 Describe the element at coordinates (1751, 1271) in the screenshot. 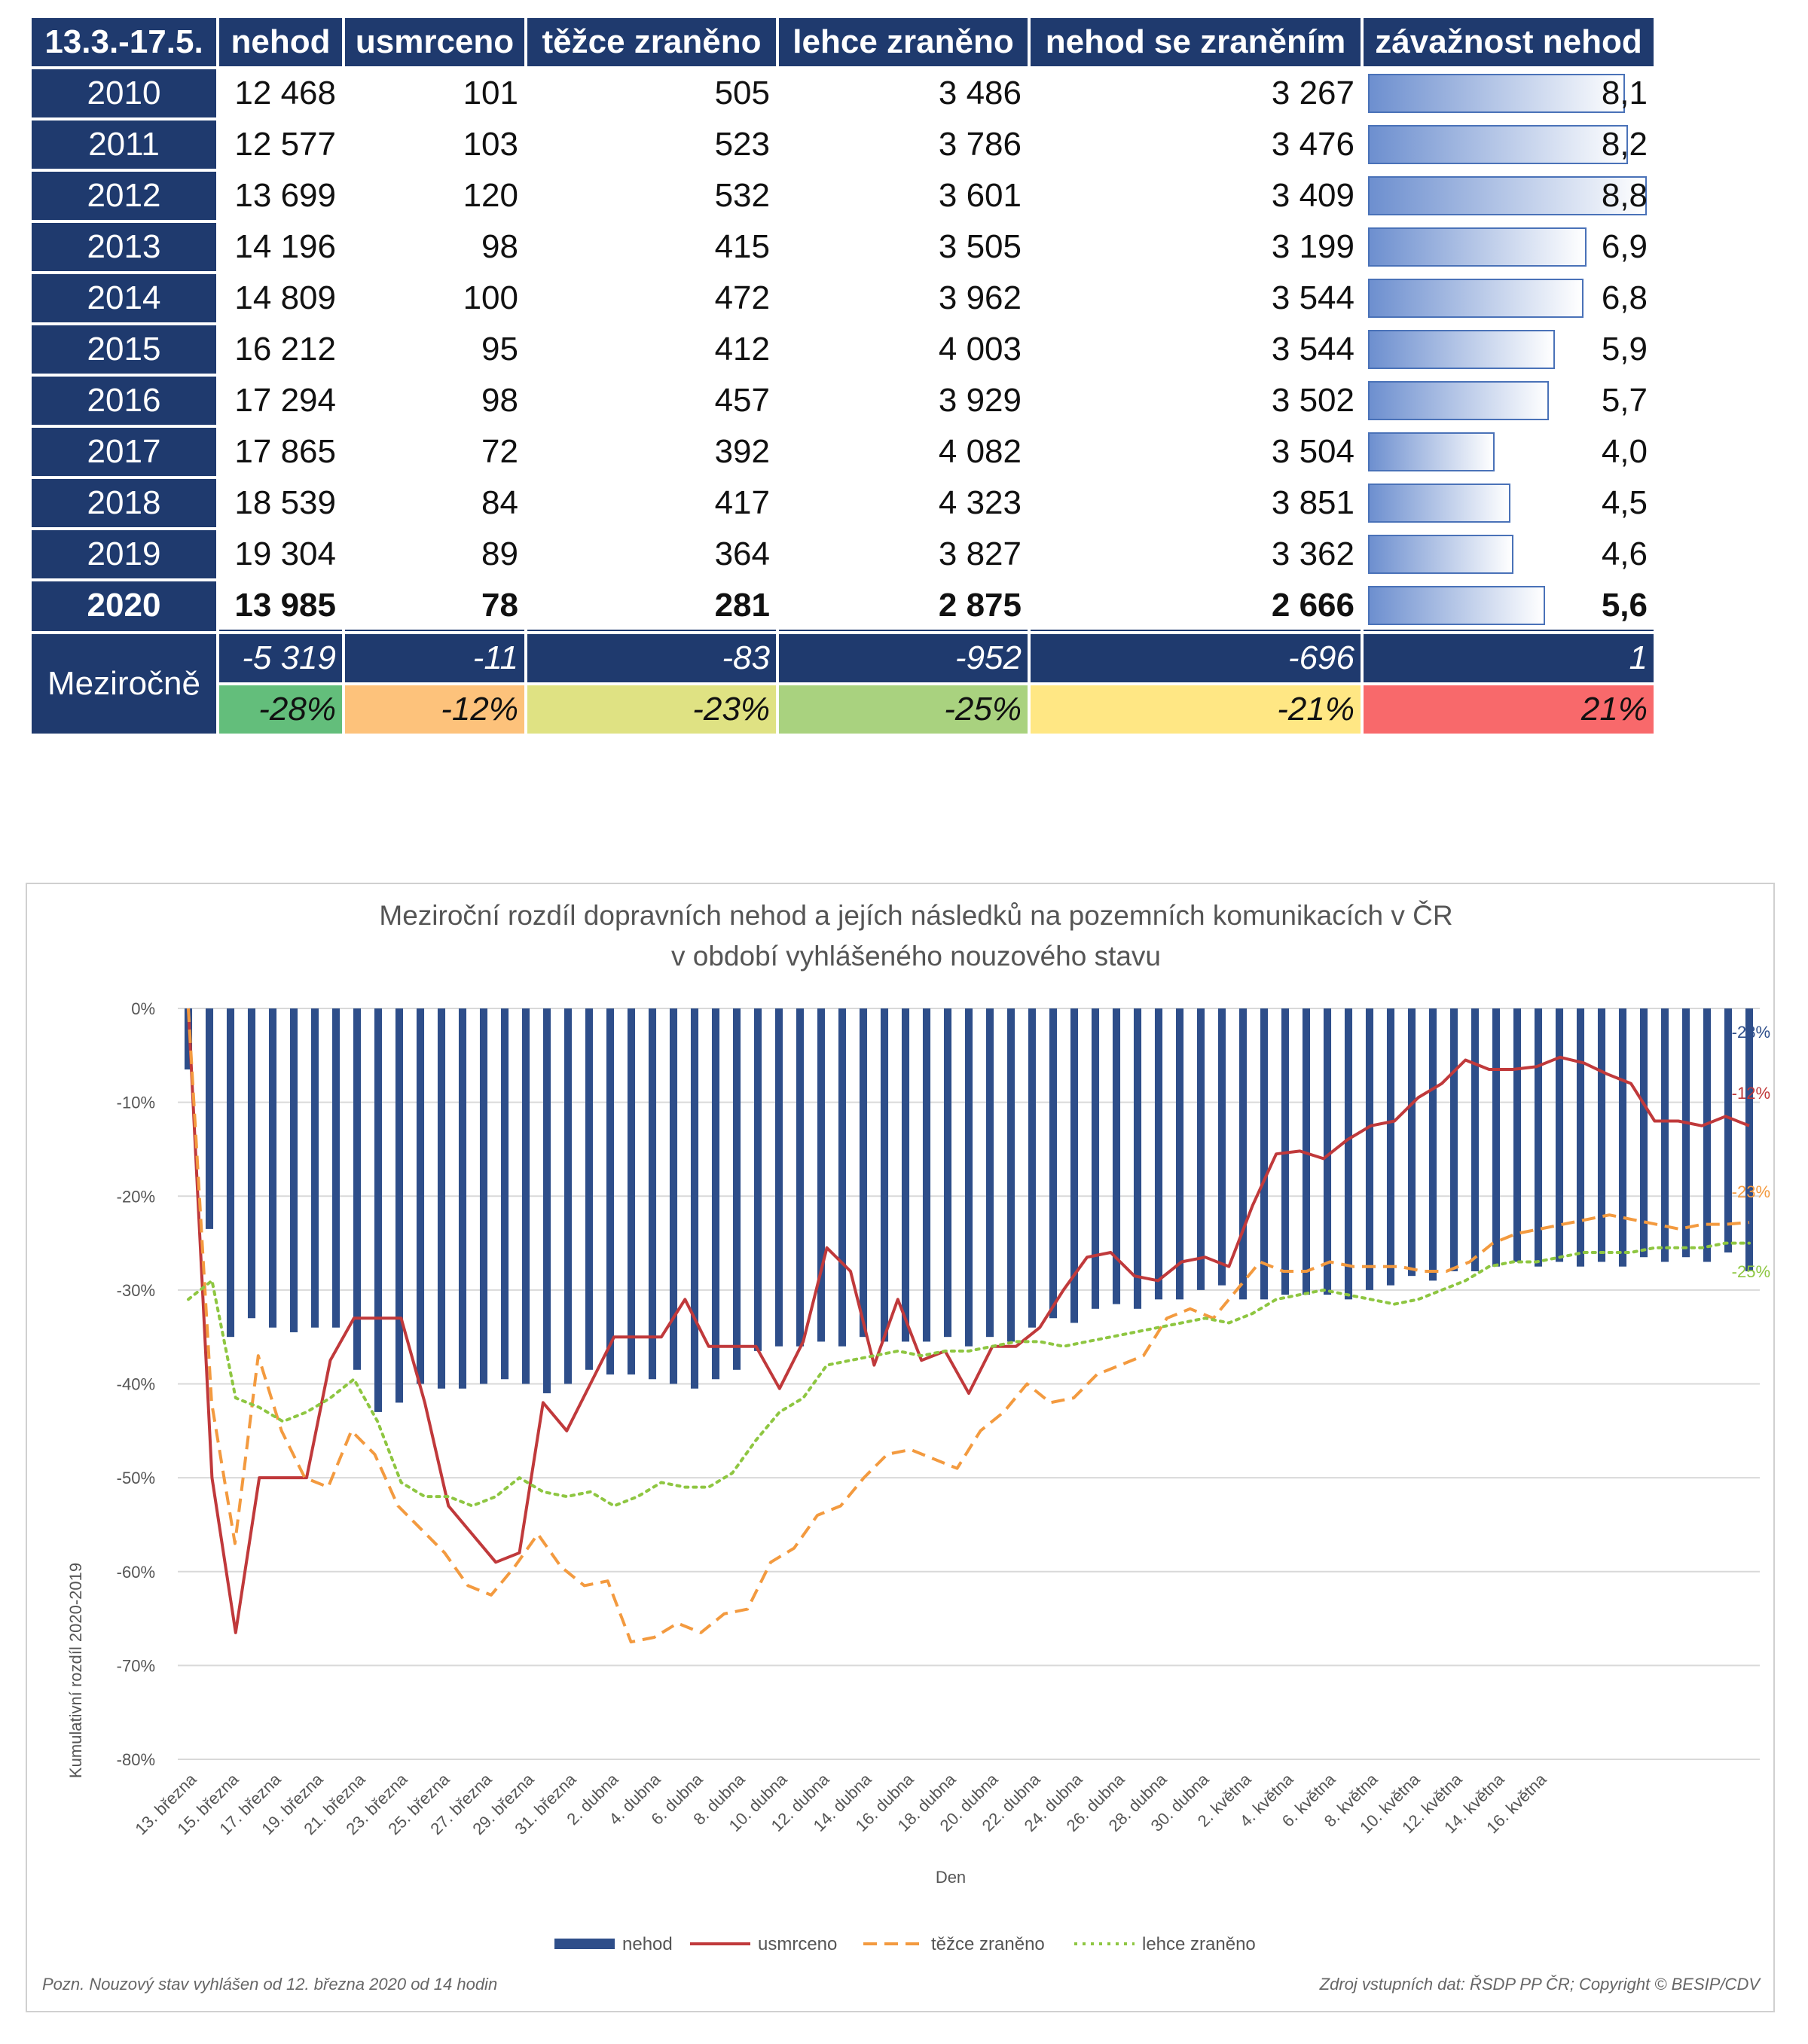

I see `end-label: -25%` at that location.